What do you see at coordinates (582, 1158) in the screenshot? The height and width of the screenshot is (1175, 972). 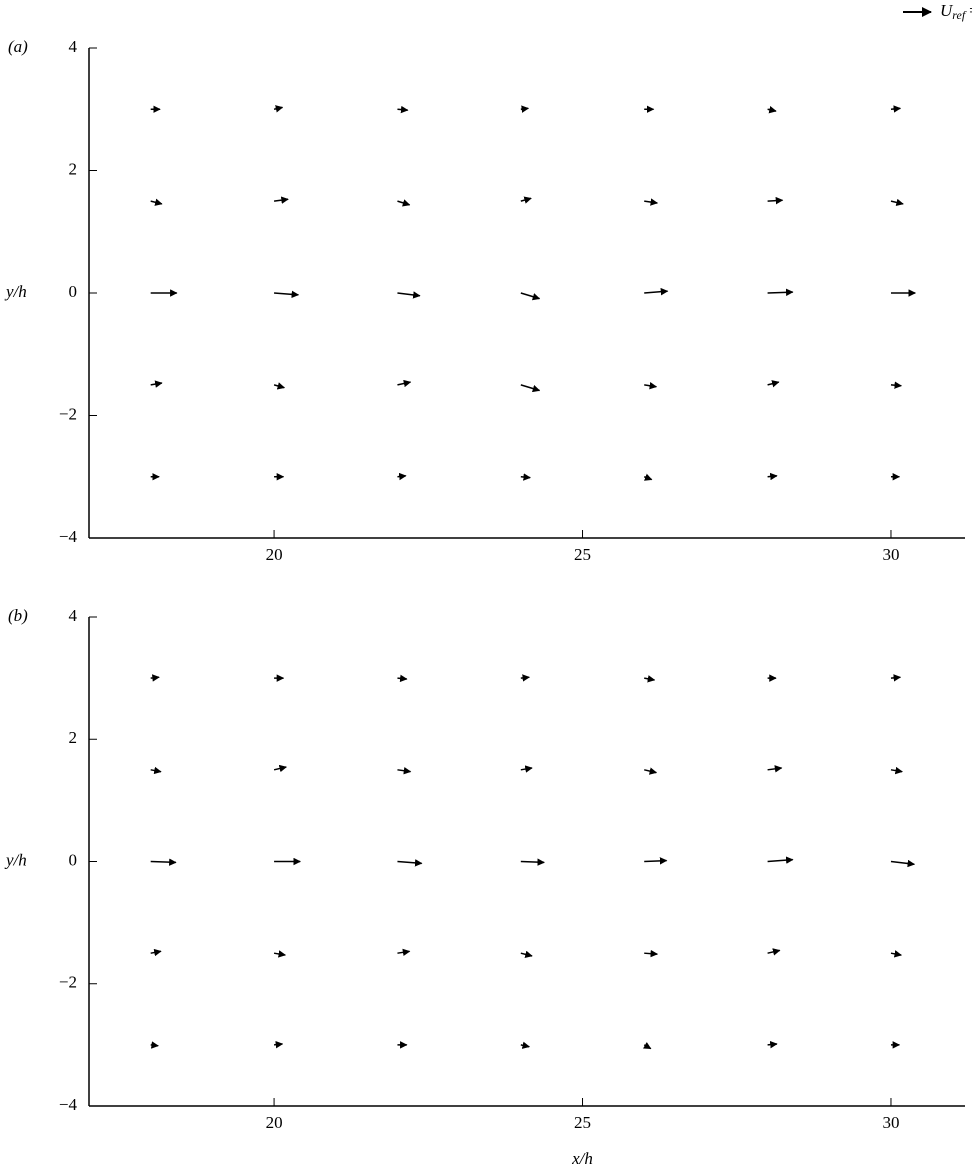 I see `x-axis-label: x/h` at bounding box center [582, 1158].